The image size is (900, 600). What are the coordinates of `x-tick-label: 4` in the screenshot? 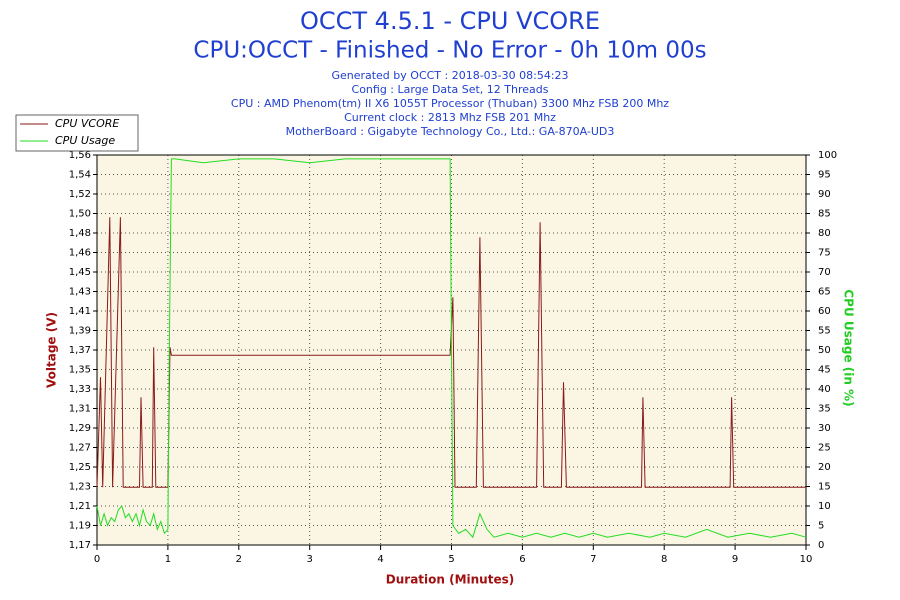 It's located at (380, 559).